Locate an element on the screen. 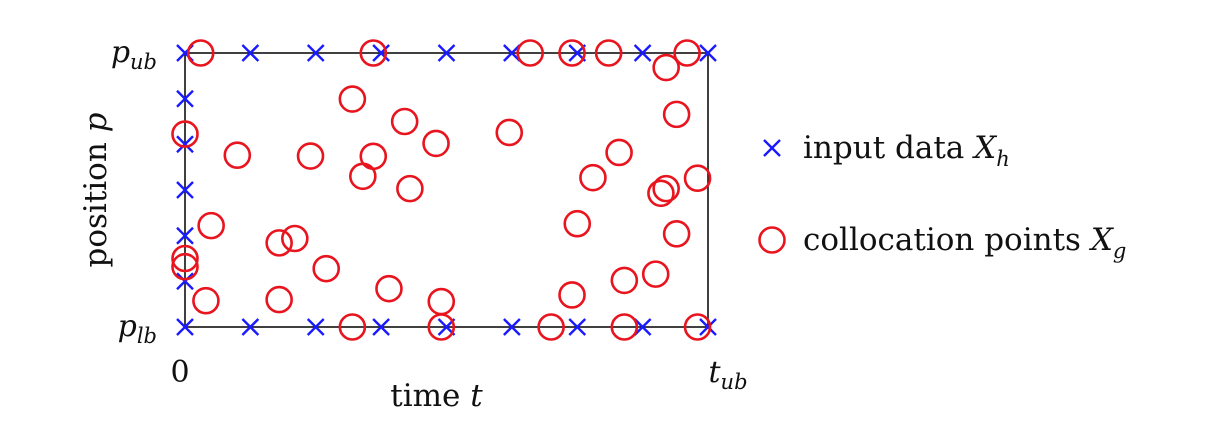 This screenshot has width=1209, height=435. y-axis-label: position p is located at coordinates (96, 189).